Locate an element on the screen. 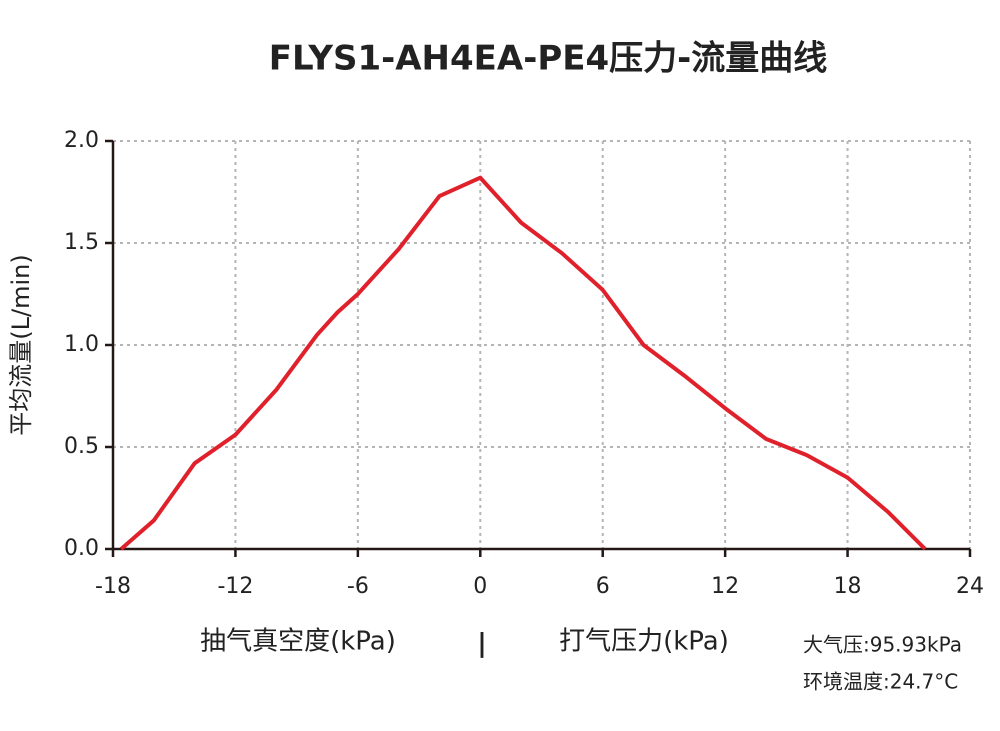 The height and width of the screenshot is (731, 1000). x-tick-label: 6 is located at coordinates (603, 586).